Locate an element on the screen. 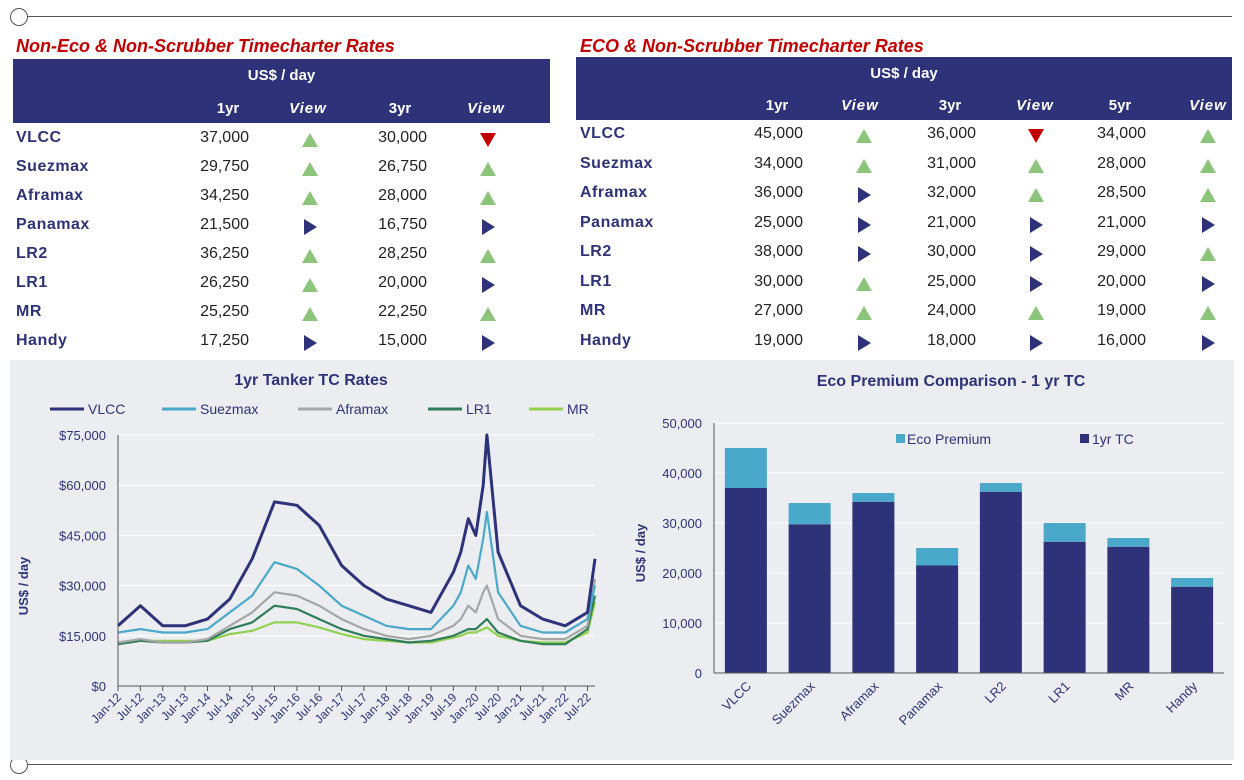 This screenshot has height=780, width=1244. rate-3yr: 28,000 is located at coordinates (402, 195).